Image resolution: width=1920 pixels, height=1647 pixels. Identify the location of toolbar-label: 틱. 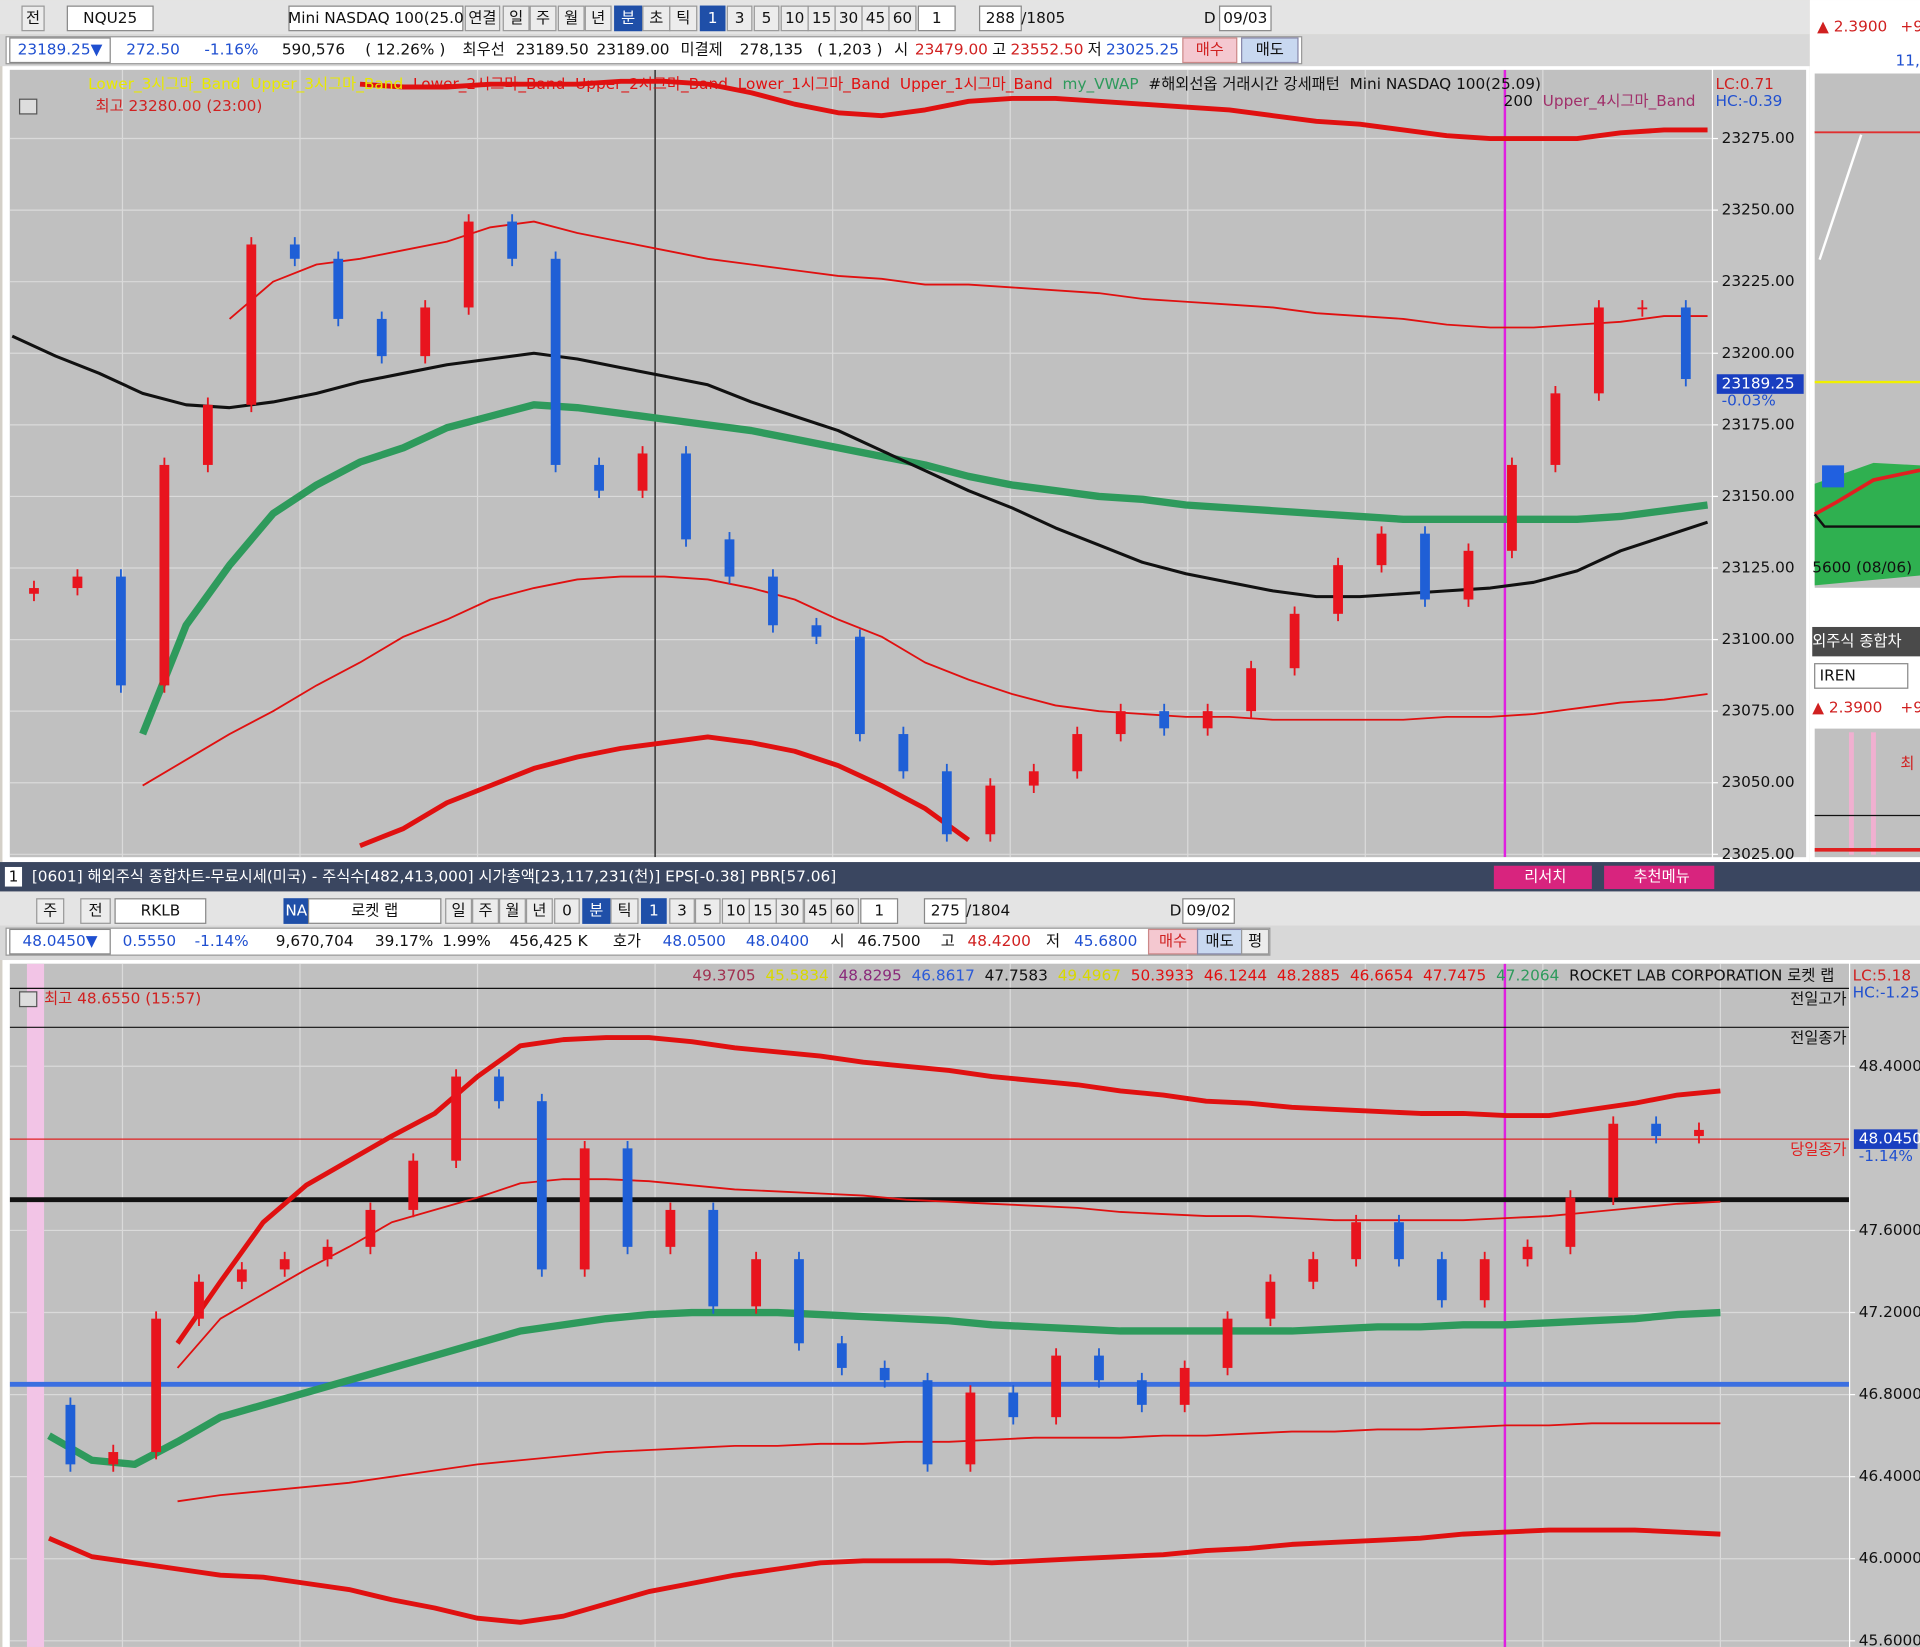
(624, 911).